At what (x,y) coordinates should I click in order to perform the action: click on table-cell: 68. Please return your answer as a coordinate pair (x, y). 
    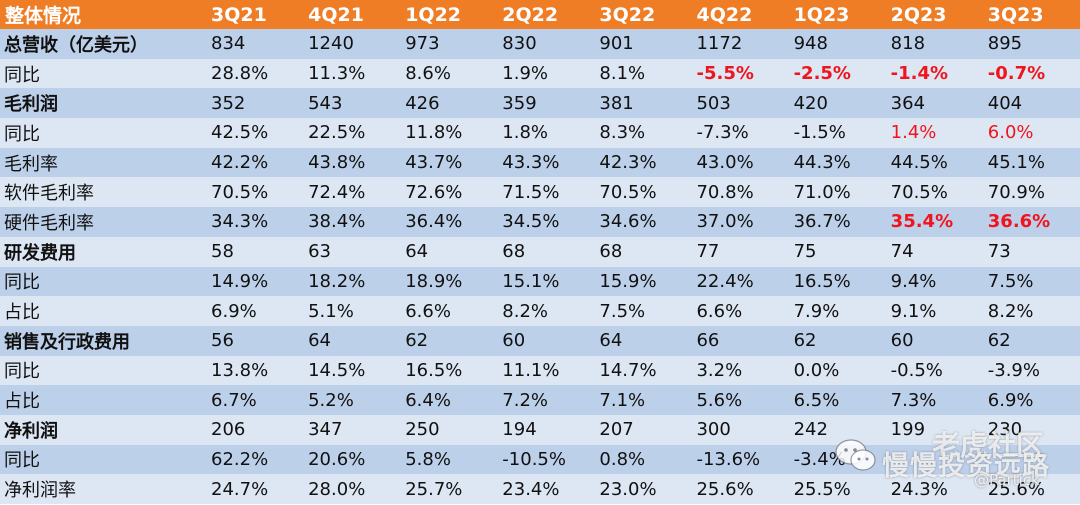
    Looking at the image, I should click on (643, 251).